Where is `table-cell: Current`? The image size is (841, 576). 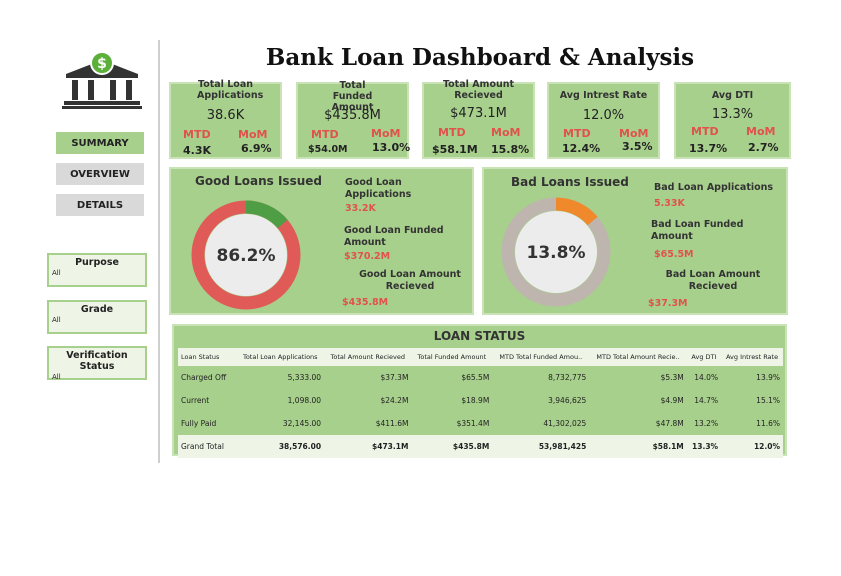
table-cell: Current is located at coordinates (195, 400).